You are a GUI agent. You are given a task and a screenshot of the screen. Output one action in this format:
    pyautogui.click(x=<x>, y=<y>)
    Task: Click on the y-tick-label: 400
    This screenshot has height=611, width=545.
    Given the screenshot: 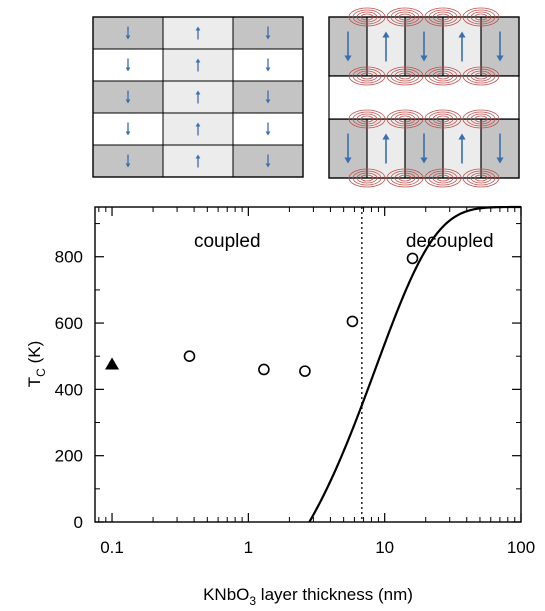 What is the action you would take?
    pyautogui.click(x=69, y=389)
    